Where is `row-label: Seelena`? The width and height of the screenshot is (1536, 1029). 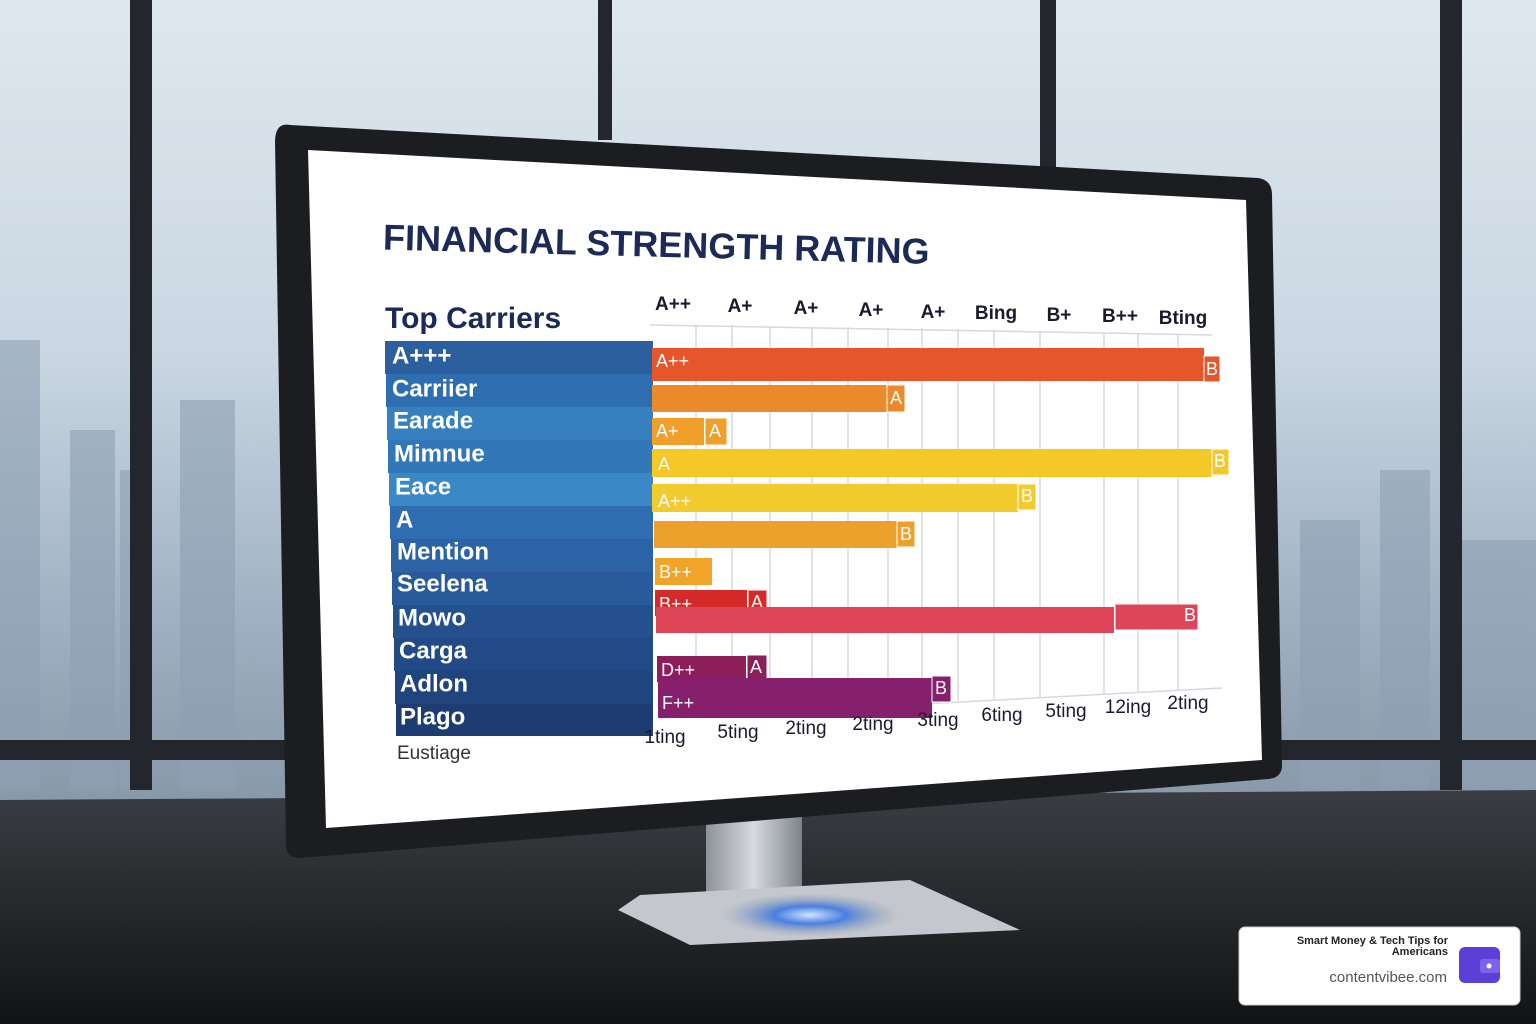 row-label: Seelena is located at coordinates (442, 583).